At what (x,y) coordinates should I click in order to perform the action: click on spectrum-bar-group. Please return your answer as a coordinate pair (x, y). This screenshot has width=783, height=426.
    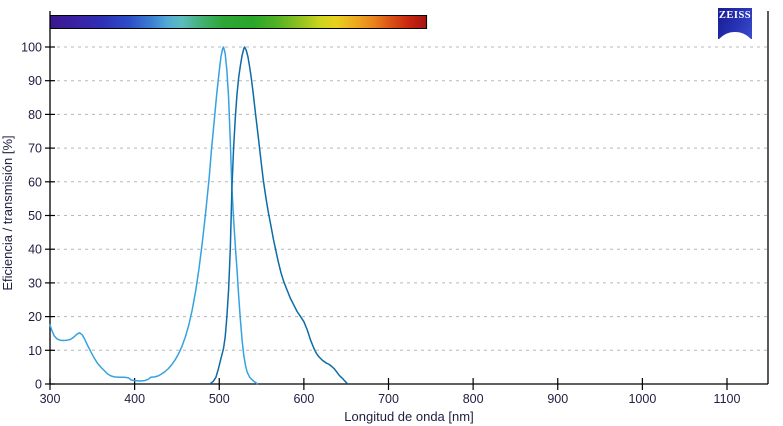
    Looking at the image, I should click on (238, 22).